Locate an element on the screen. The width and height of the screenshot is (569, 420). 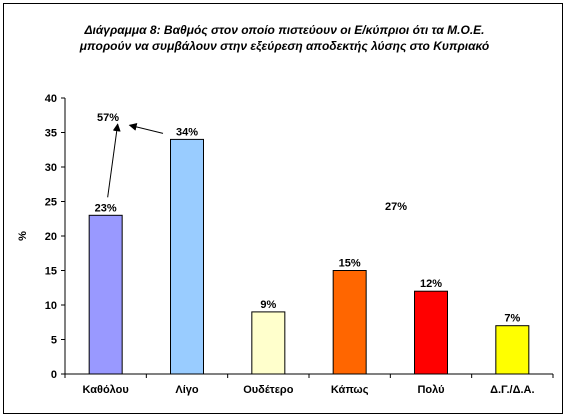
y-tick-label: 5 is located at coordinates (54, 341).